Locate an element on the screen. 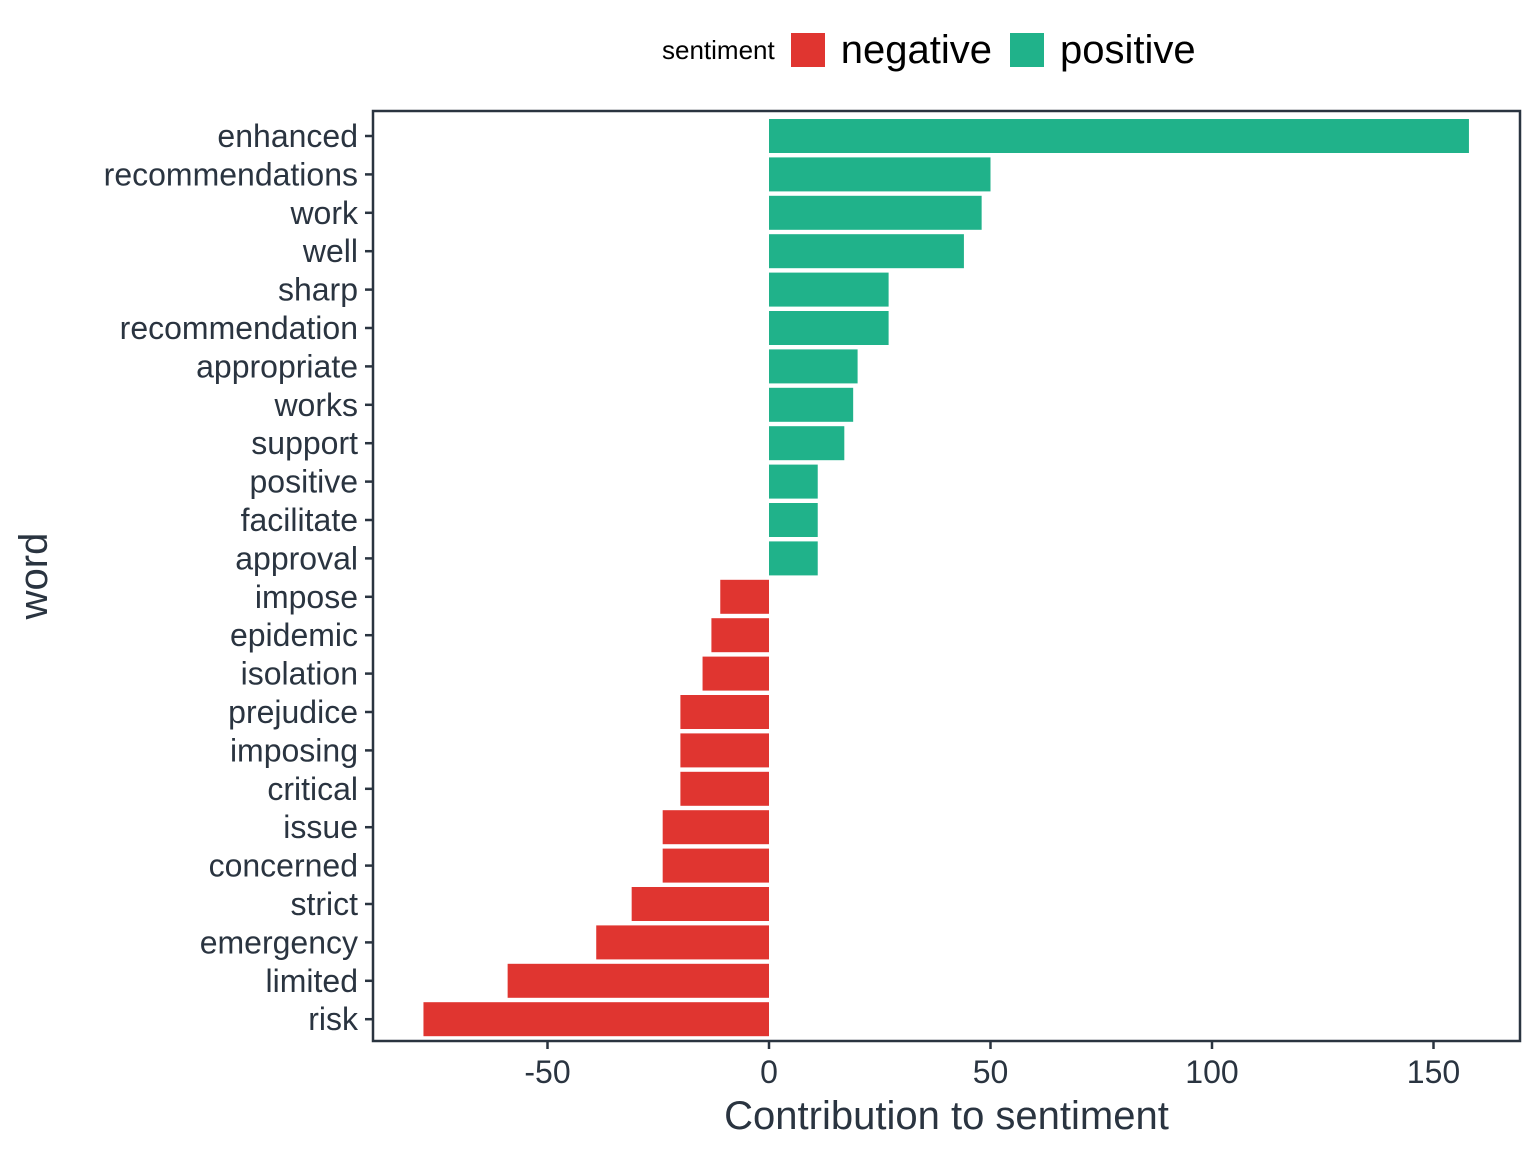 This screenshot has width=1536, height=1152. legend-item-positive: positive is located at coordinates (1102, 50).